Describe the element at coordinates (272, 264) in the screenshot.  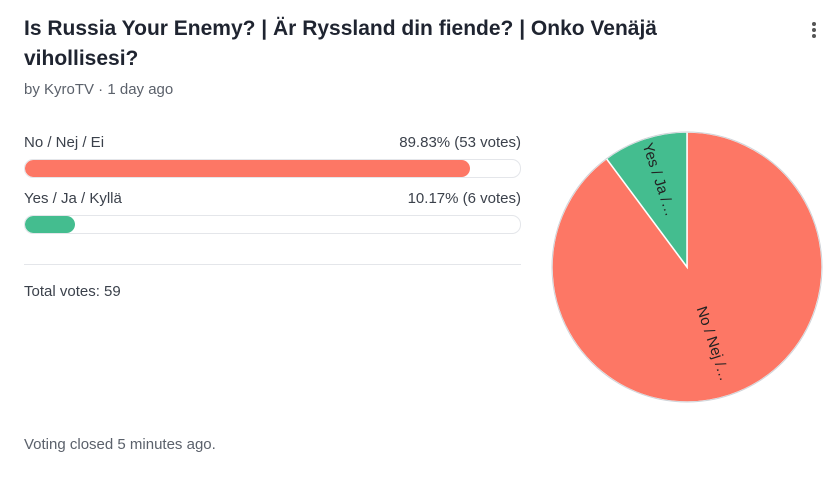
I see `divider` at that location.